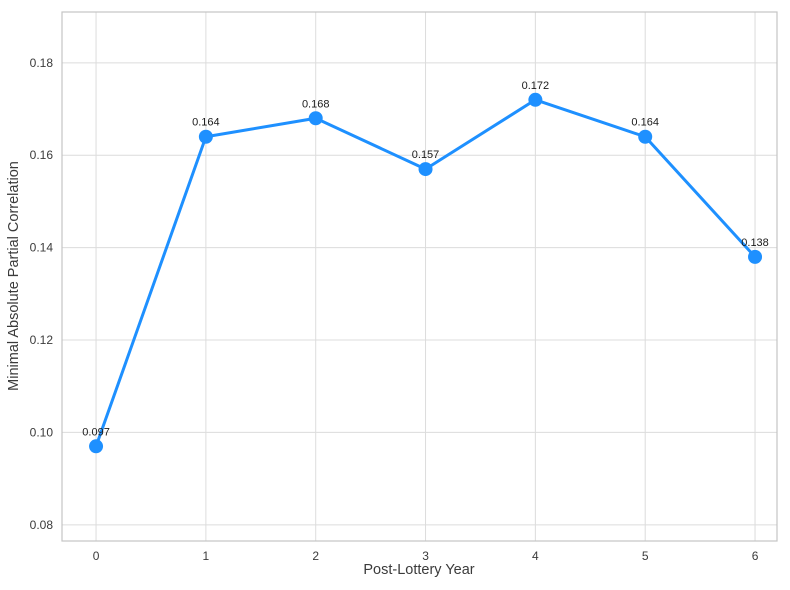 This screenshot has width=790, height=590. What do you see at coordinates (14, 276) in the screenshot?
I see `y-axis-label: Minimal Absolute Partial Correlation` at bounding box center [14, 276].